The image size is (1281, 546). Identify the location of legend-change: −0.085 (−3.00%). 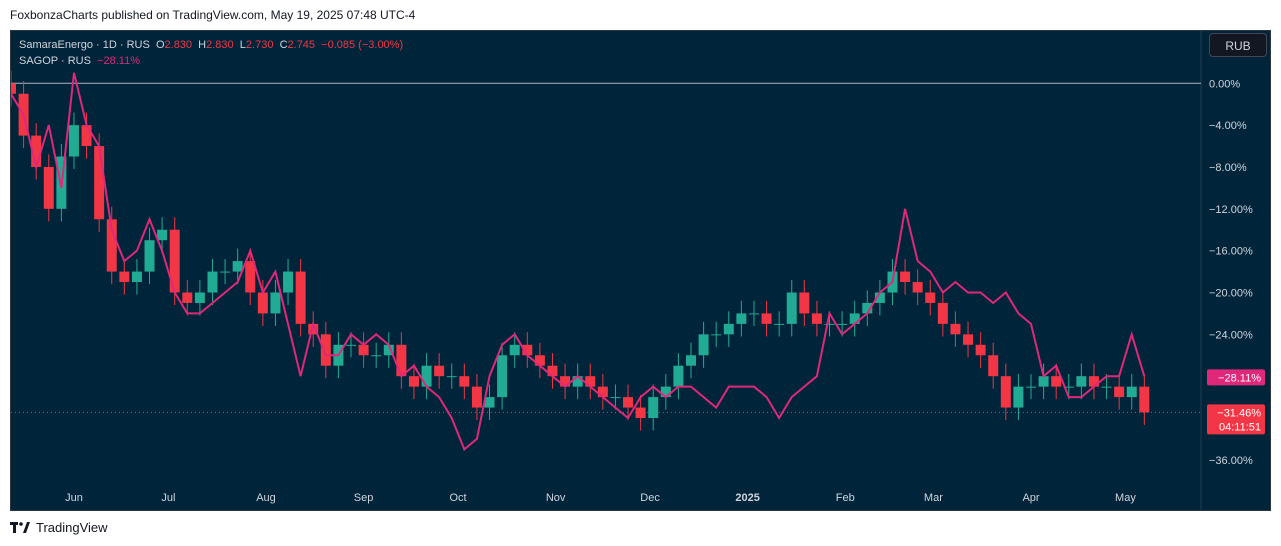
(362, 45).